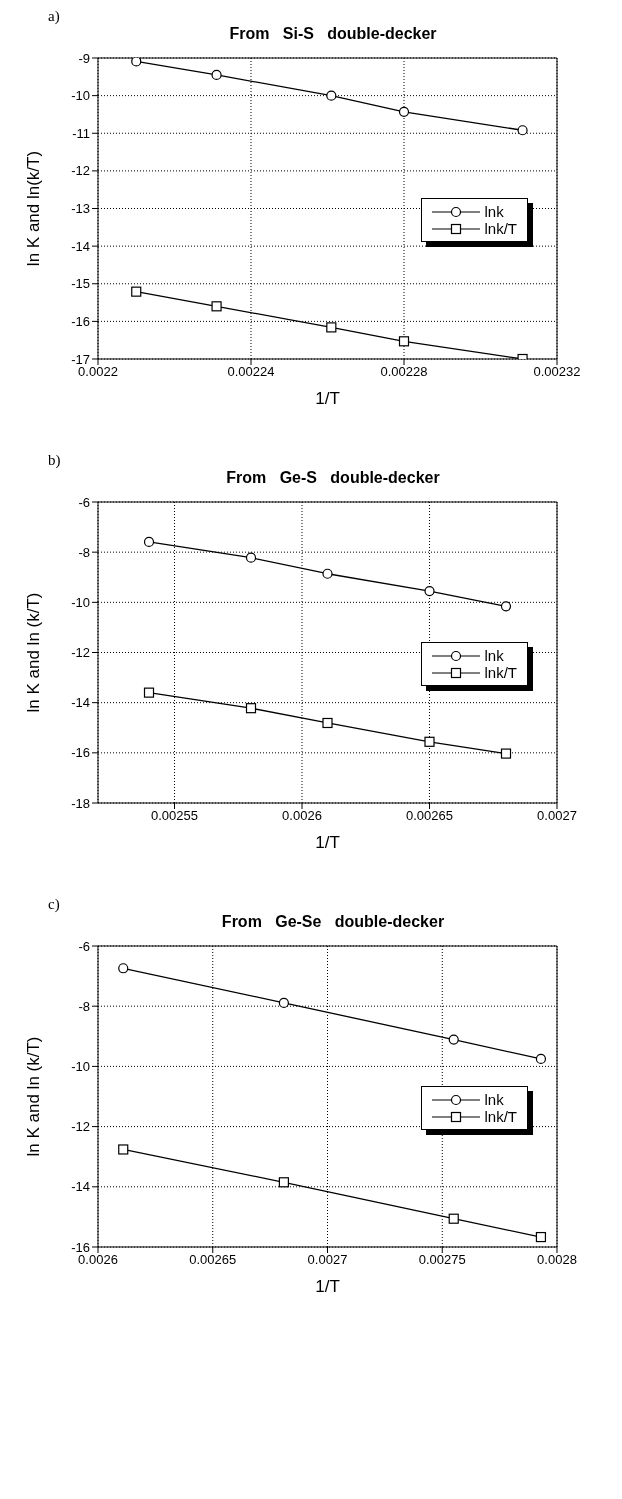  I want to click on y-axis-title: ln K and ln(k/T), so click(34, 208).